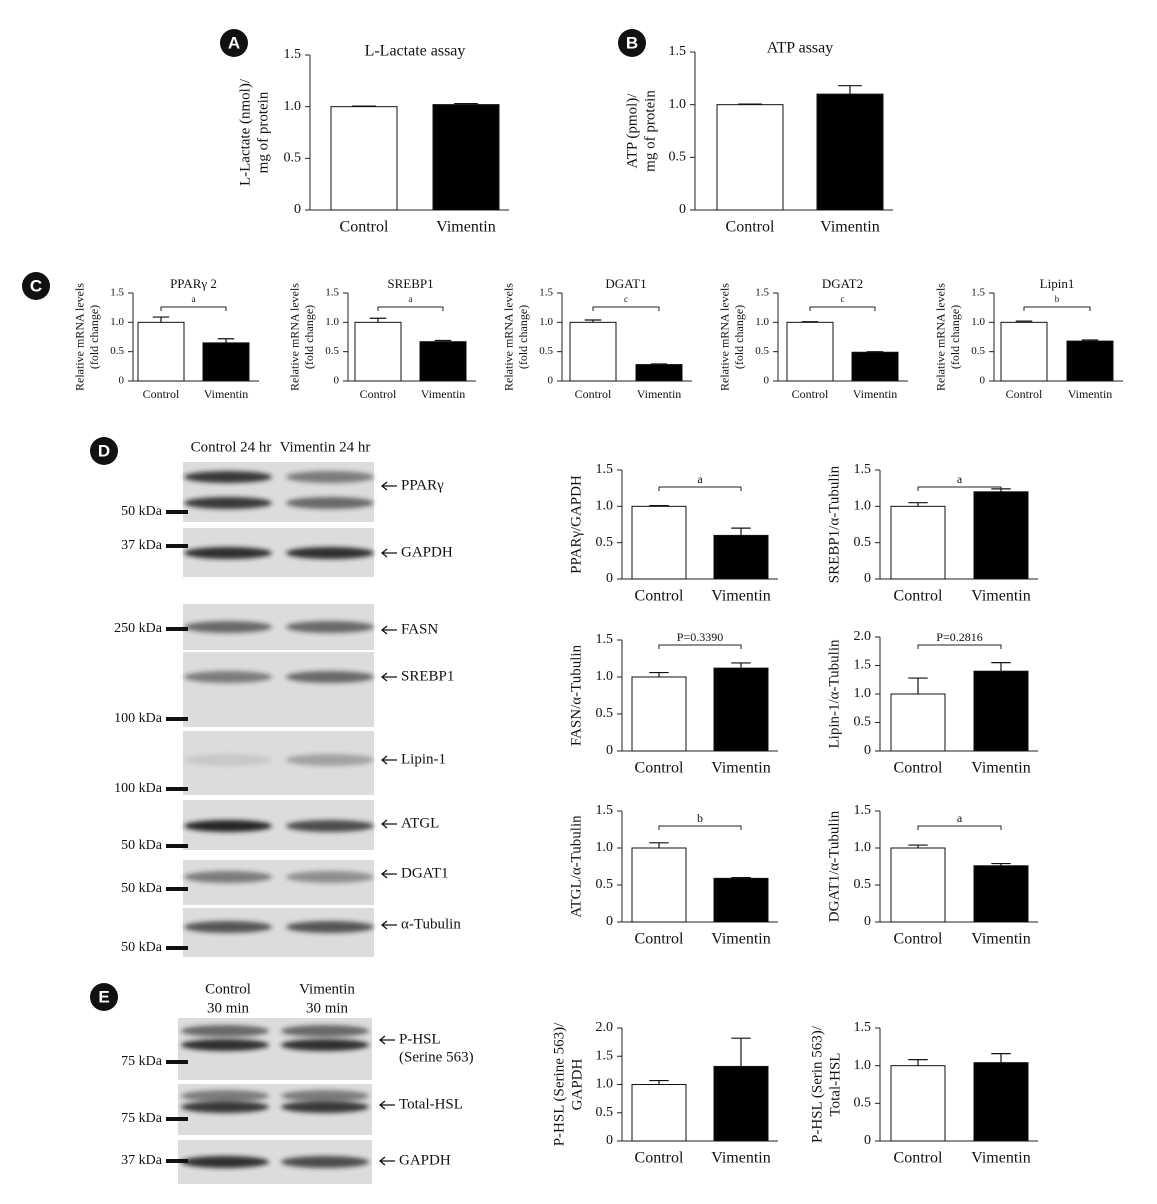 The height and width of the screenshot is (1204, 1157). Describe the element at coordinates (700, 479) in the screenshot. I see `significance-label: a` at that location.